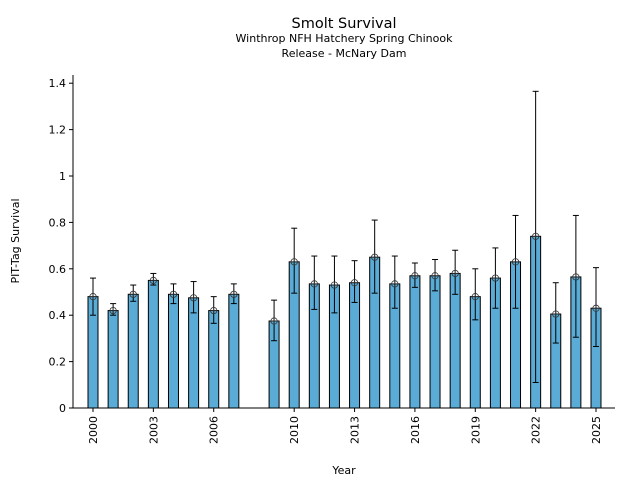 The image size is (640, 480). I want to click on point-marker-2011, so click(314, 284).